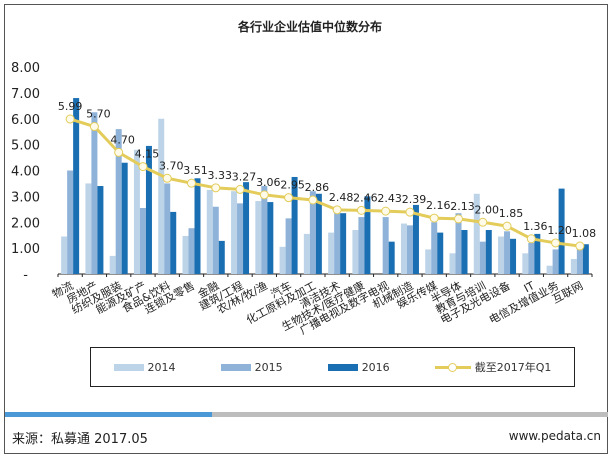 Image resolution: width=615 pixels, height=458 pixels. Describe the element at coordinates (25, 146) in the screenshot. I see `y-tick-label: 5.00` at that location.